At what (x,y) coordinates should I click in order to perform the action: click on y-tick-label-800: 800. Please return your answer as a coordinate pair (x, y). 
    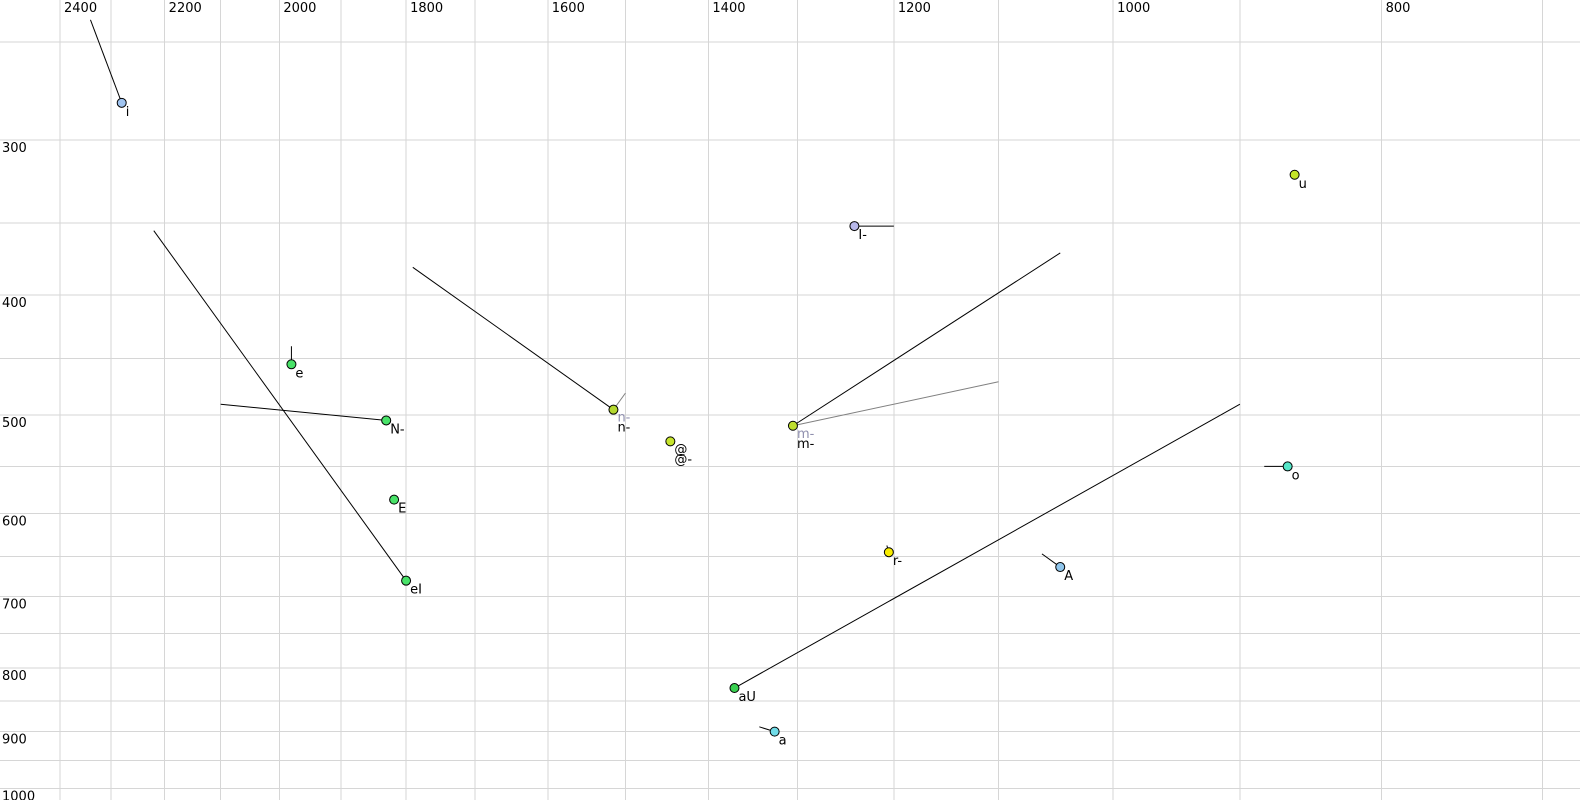
    Looking at the image, I should click on (14, 676).